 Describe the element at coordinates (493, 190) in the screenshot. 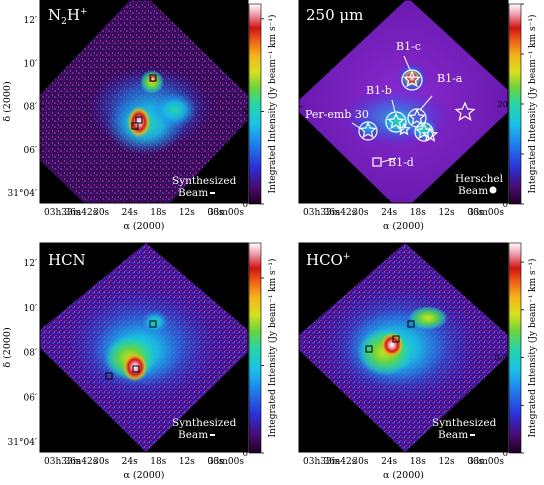

I see `beam-circle` at that location.